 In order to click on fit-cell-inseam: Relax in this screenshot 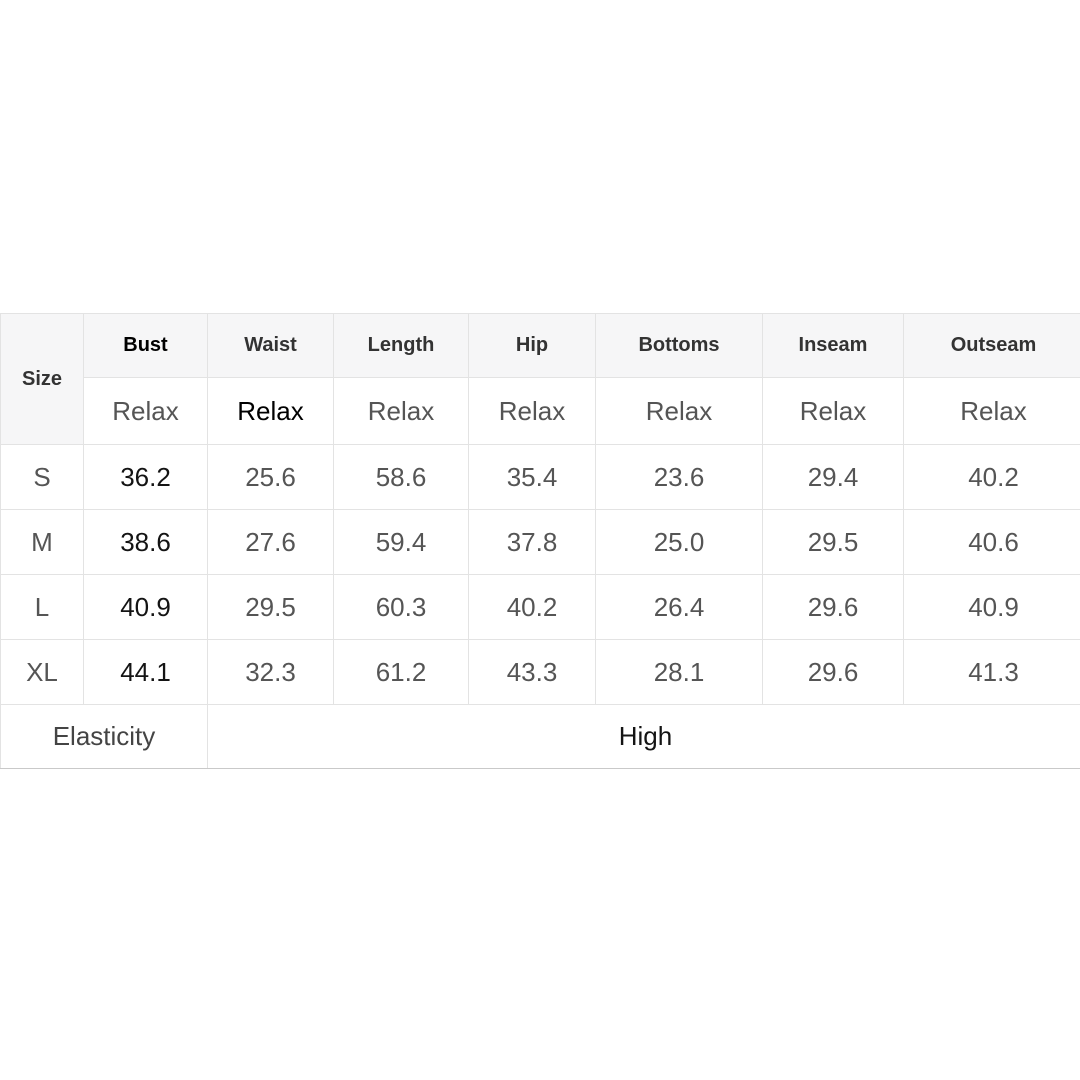, I will do `click(833, 411)`.